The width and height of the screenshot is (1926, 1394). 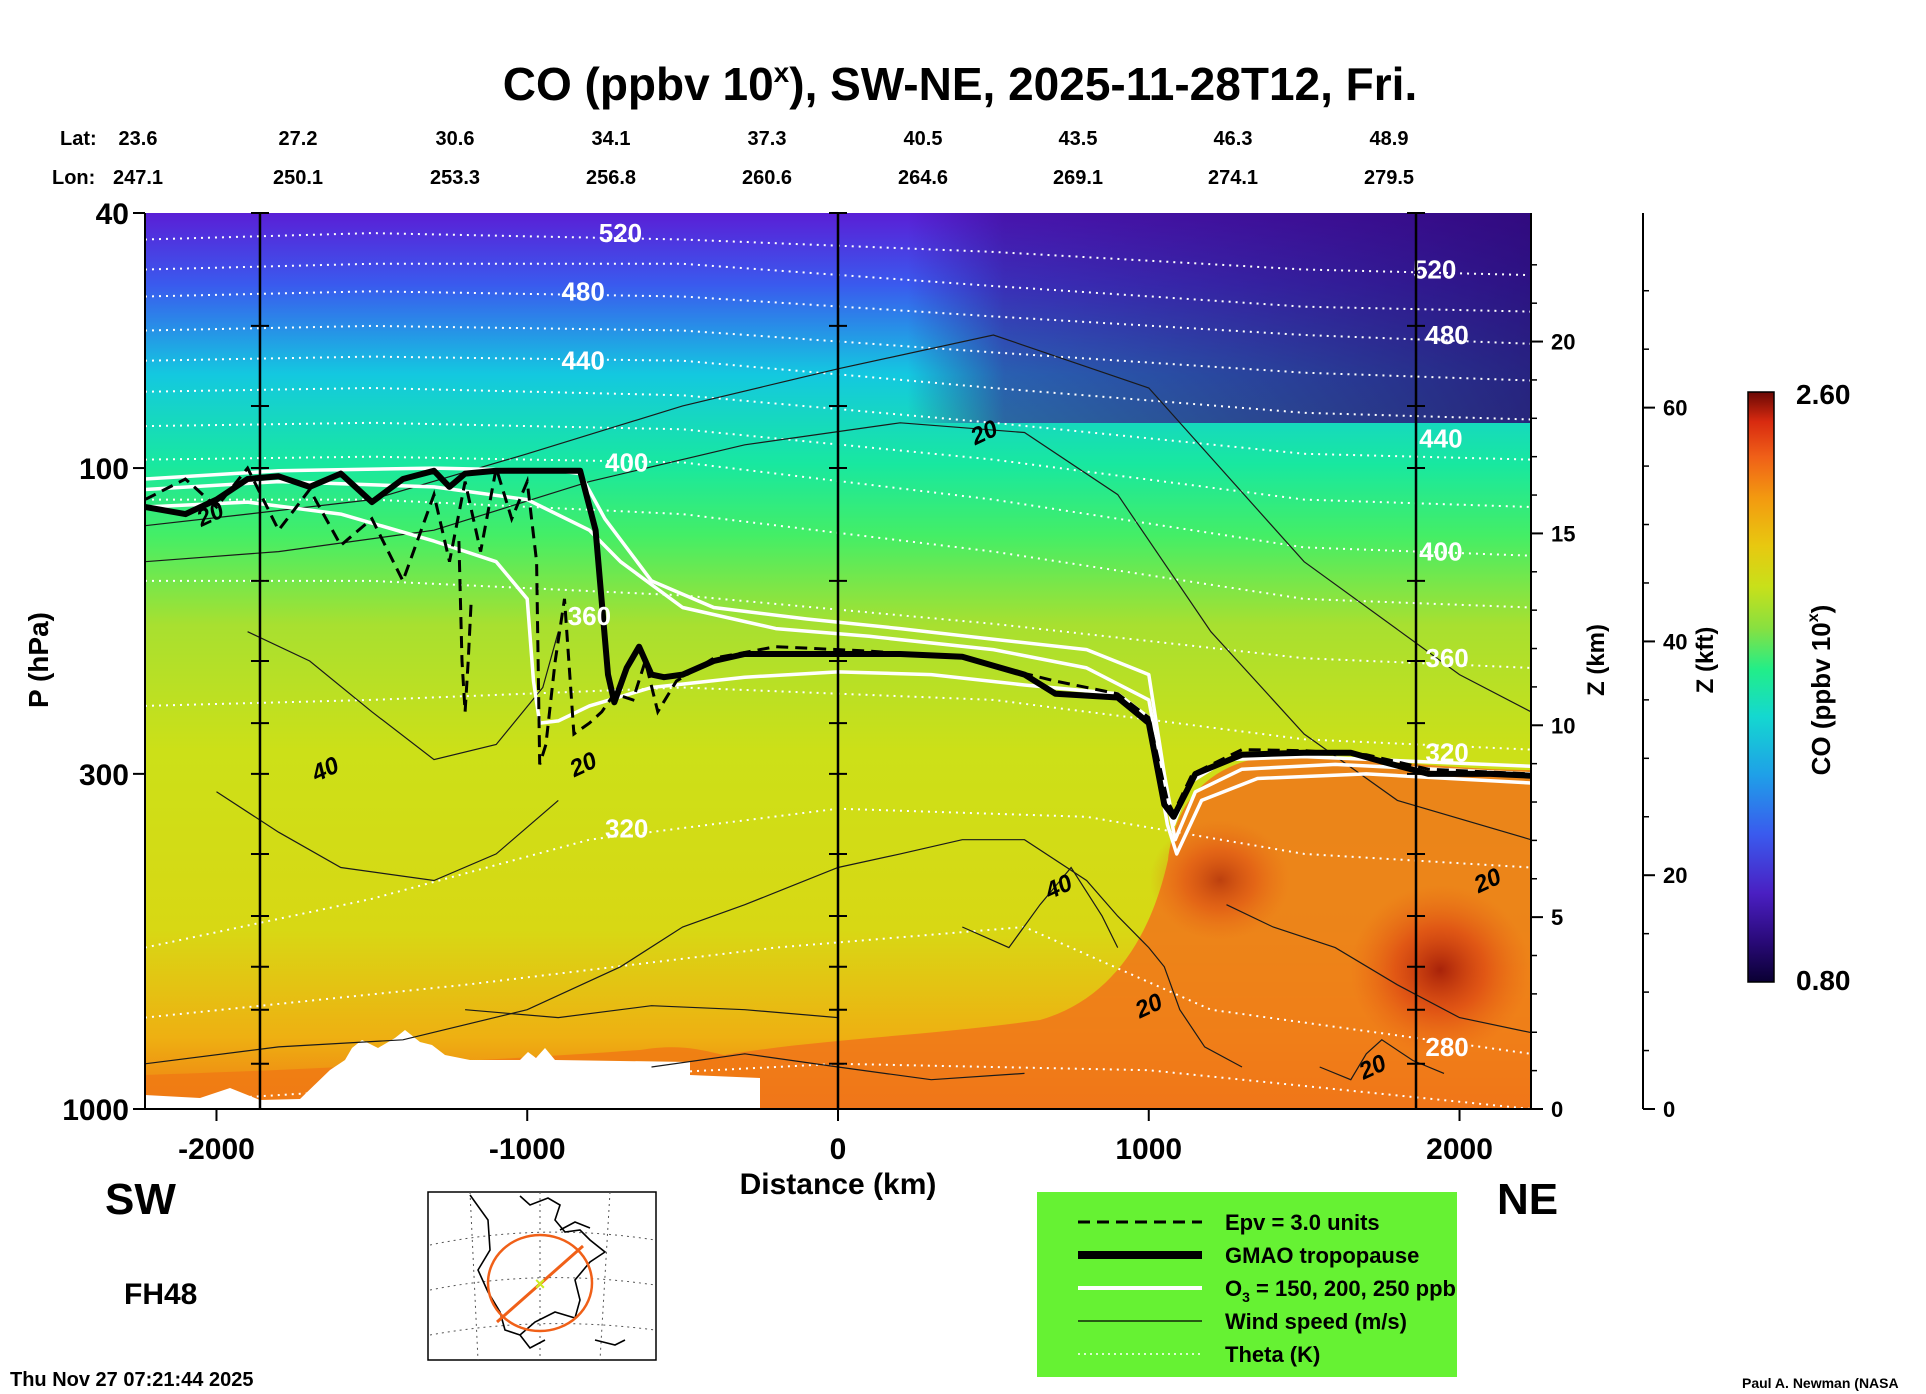 I want to click on x-tick-label: -2000, so click(x=216, y=1149).